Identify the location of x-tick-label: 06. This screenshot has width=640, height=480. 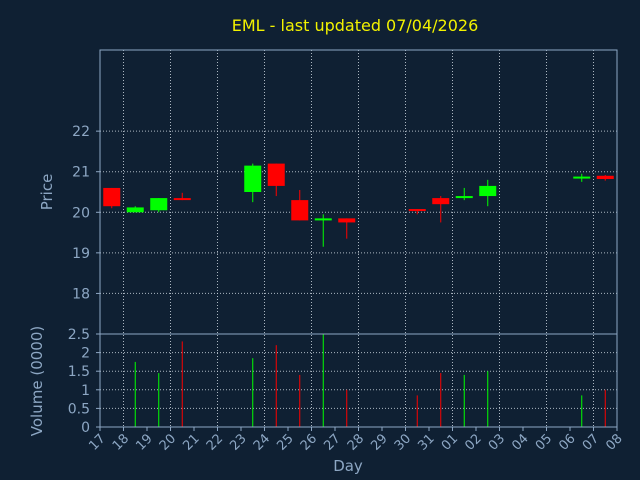
(567, 442).